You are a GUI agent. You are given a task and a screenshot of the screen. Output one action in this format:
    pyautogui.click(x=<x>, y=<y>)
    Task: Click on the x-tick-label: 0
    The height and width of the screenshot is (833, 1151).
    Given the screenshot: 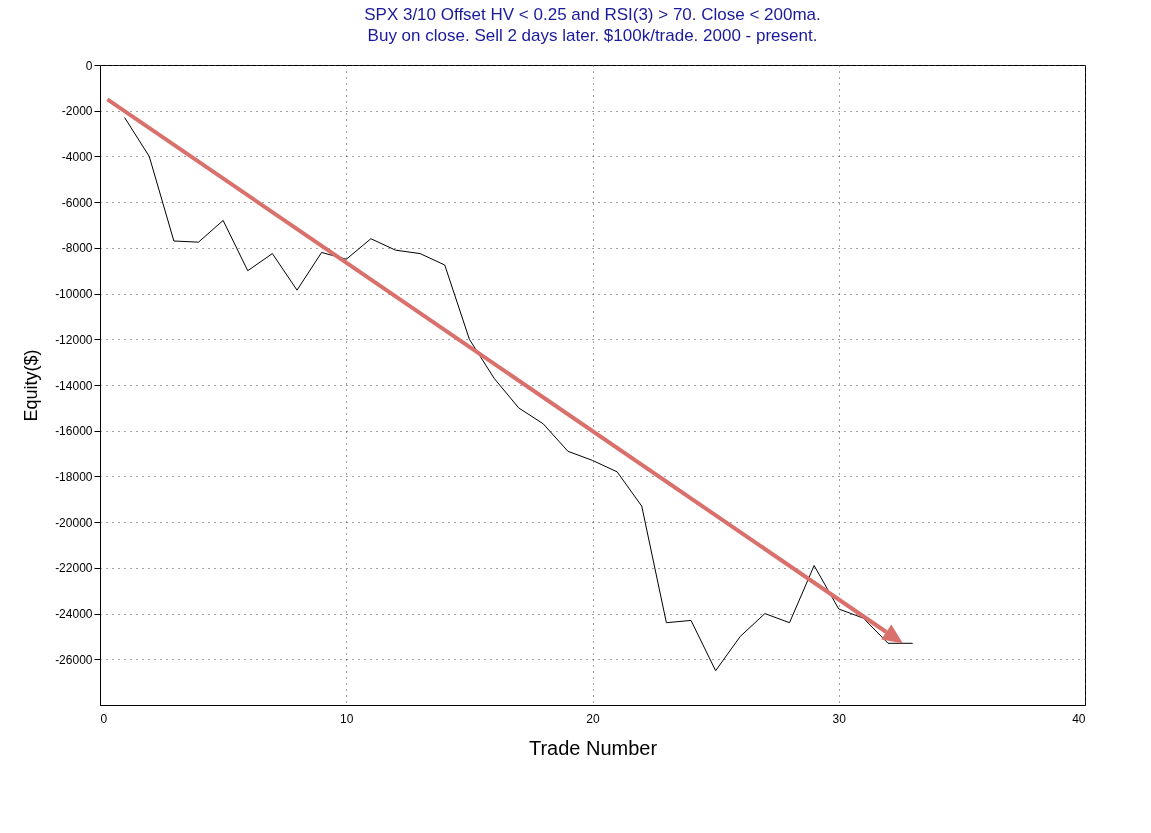 What is the action you would take?
    pyautogui.click(x=104, y=718)
    